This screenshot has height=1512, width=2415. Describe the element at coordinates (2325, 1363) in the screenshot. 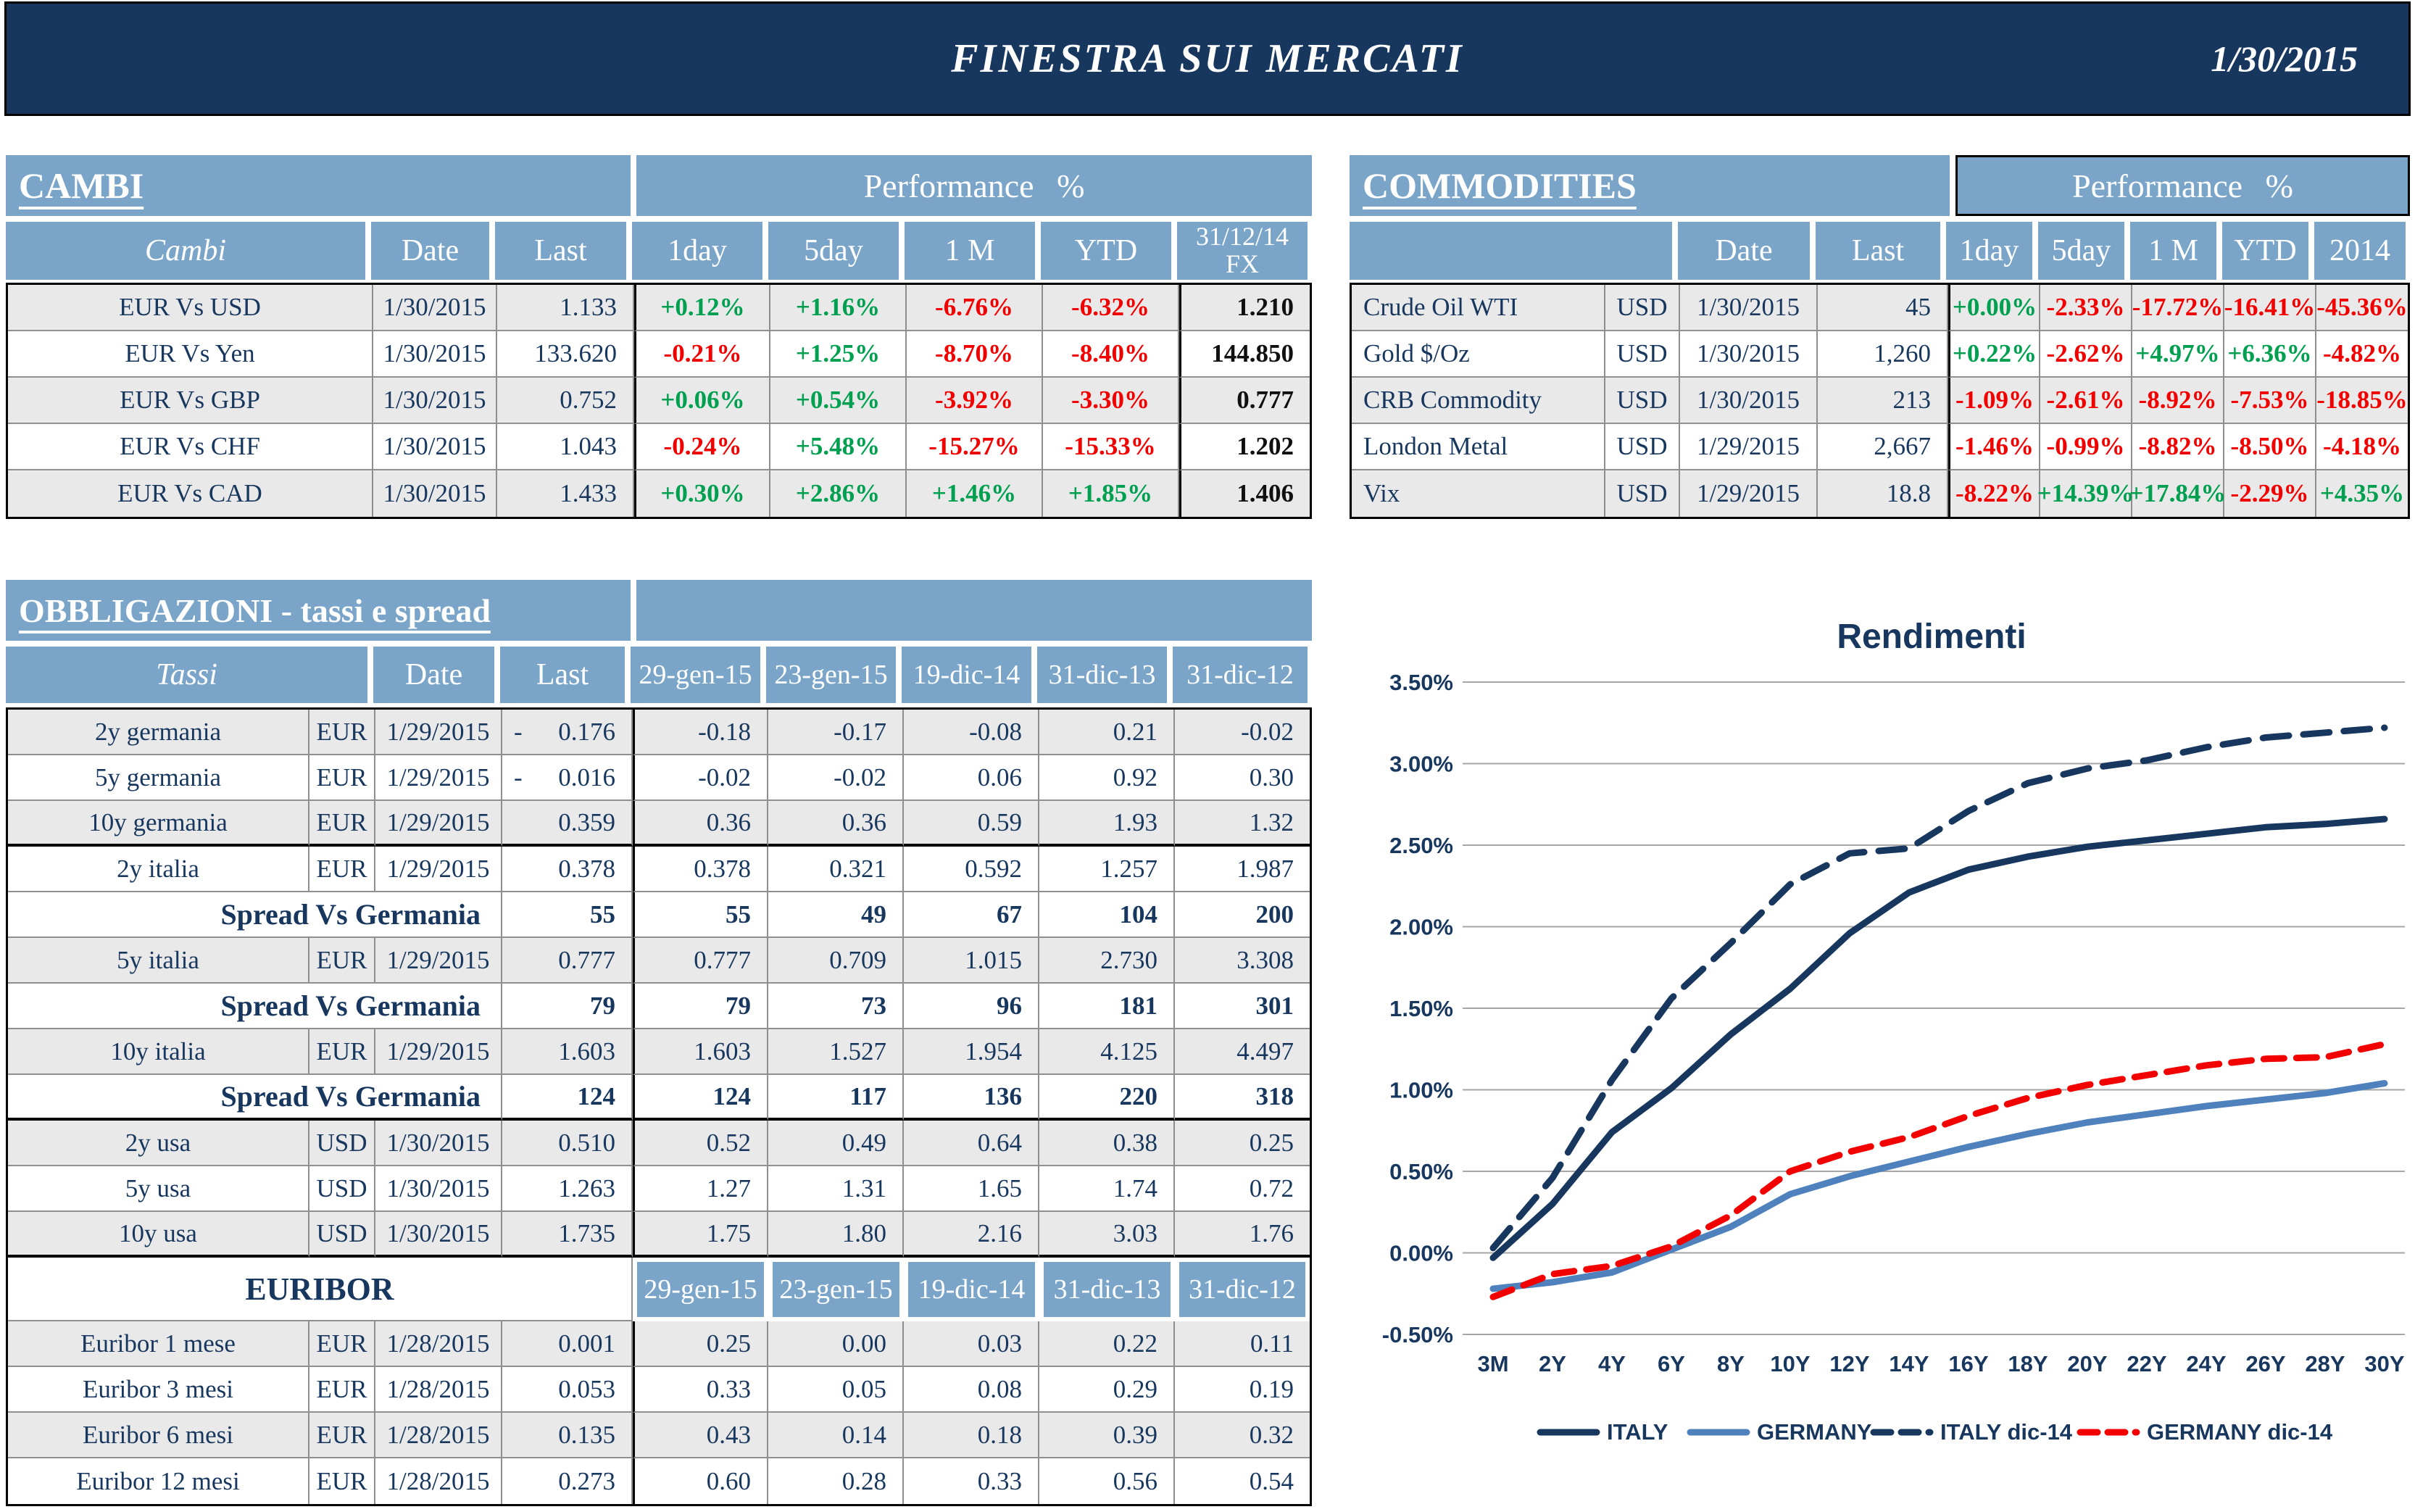

I see `x-axis-tick-label: 28Y` at that location.